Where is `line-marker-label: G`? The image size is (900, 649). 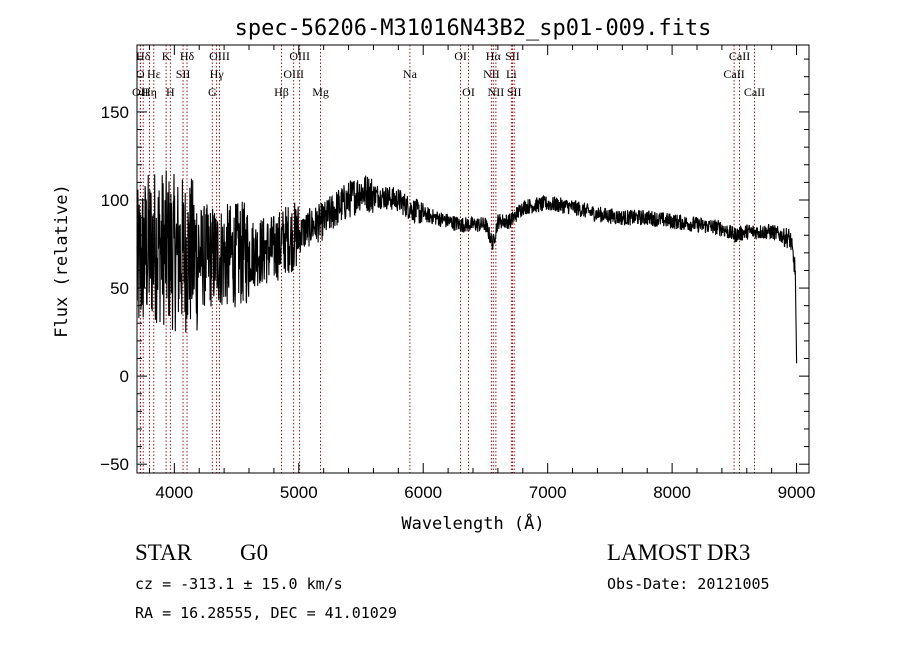 line-marker-label: G is located at coordinates (212, 92).